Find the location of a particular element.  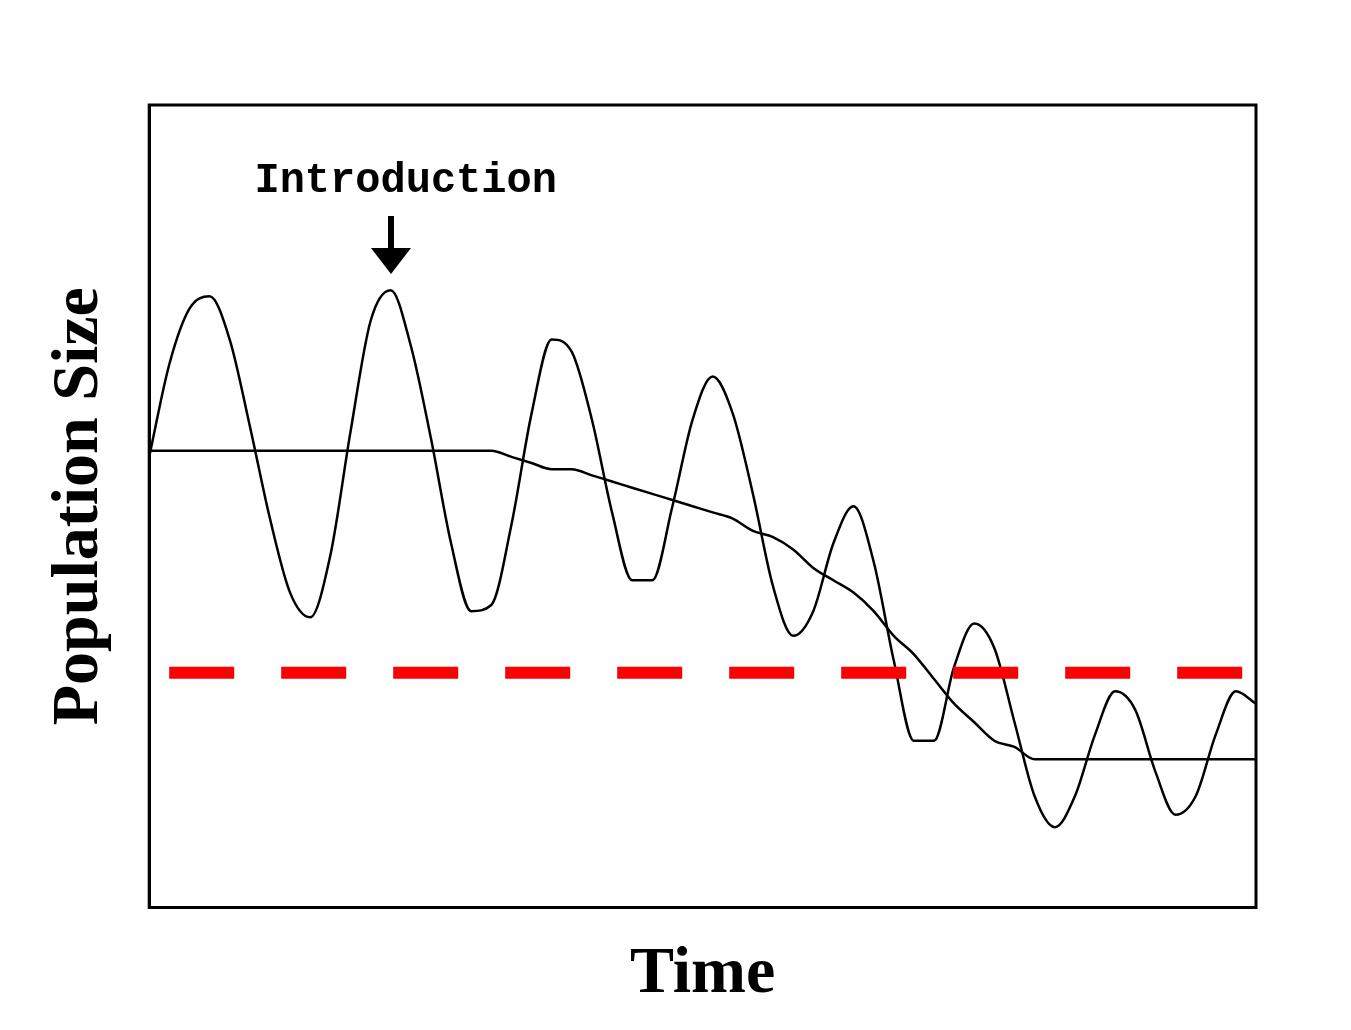

text: Introduction is located at coordinates (405, 180).